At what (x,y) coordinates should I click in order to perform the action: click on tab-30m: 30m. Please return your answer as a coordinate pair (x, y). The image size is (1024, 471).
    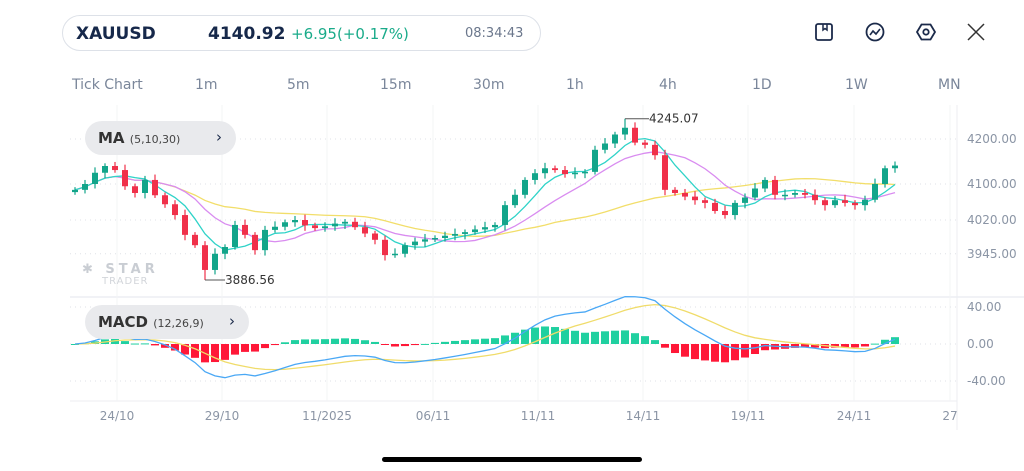
    Looking at the image, I should click on (489, 85).